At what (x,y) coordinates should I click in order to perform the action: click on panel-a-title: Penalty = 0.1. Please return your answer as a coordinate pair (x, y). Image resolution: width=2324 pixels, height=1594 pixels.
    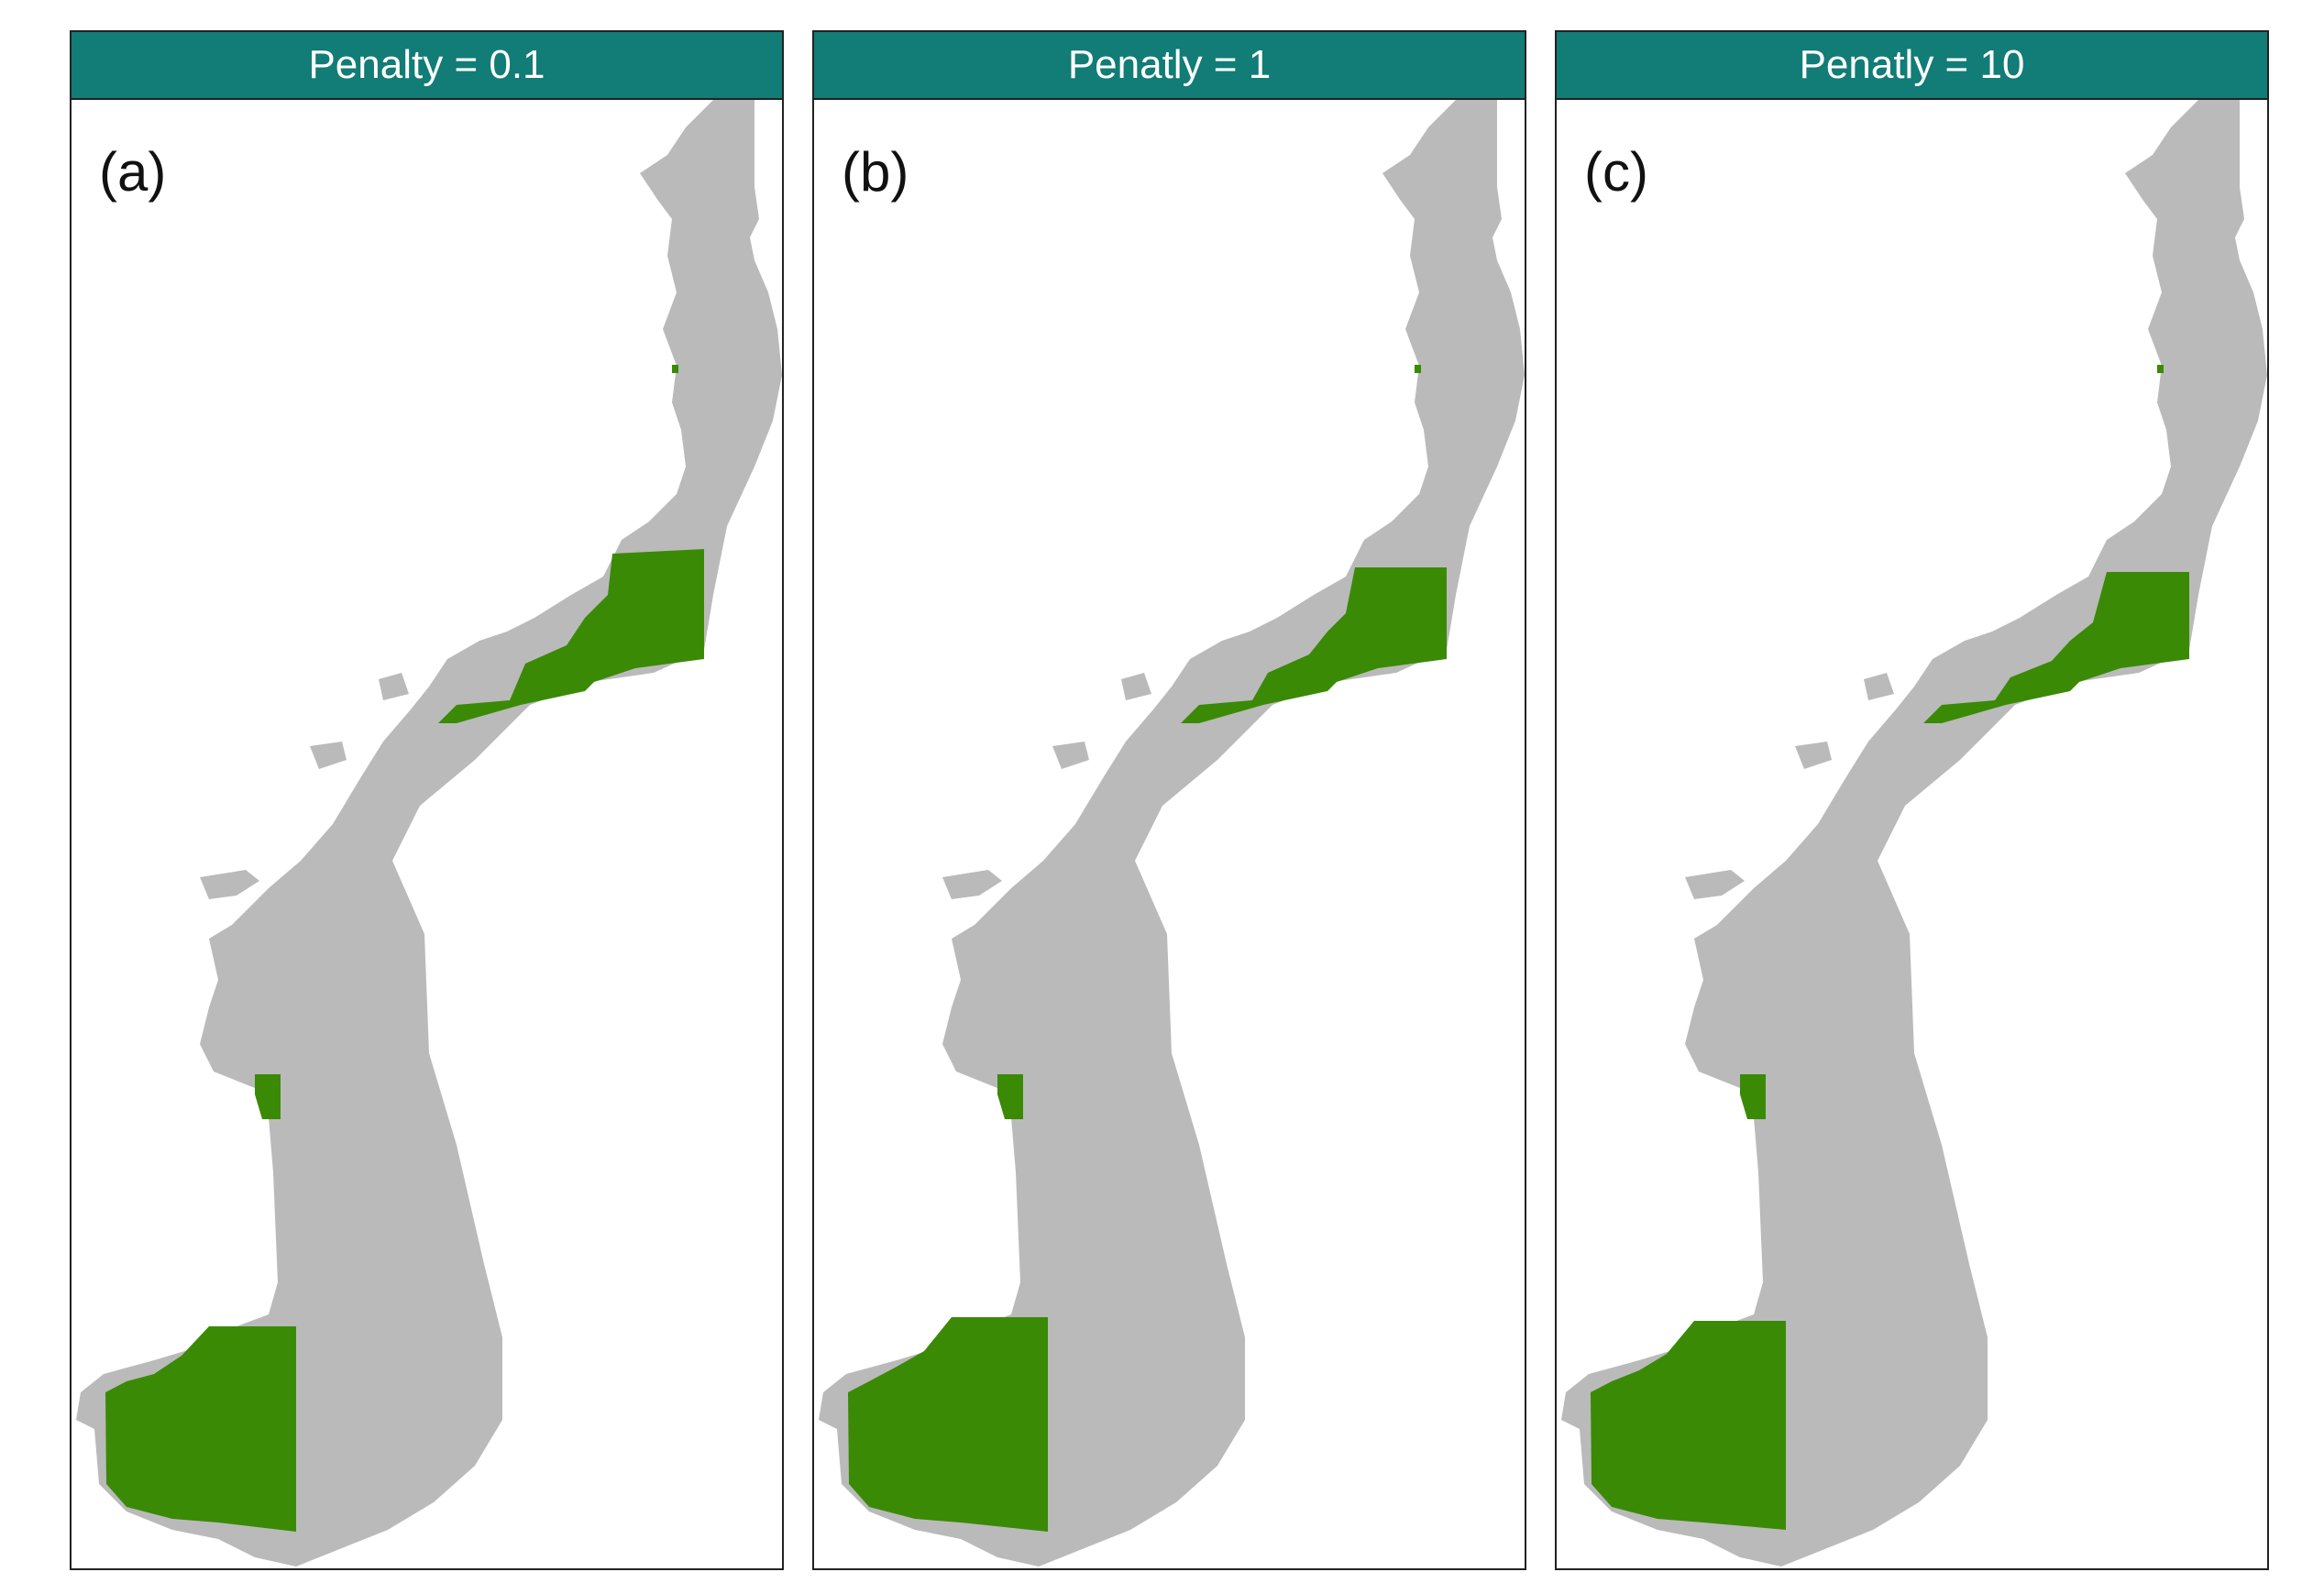
    Looking at the image, I should click on (426, 64).